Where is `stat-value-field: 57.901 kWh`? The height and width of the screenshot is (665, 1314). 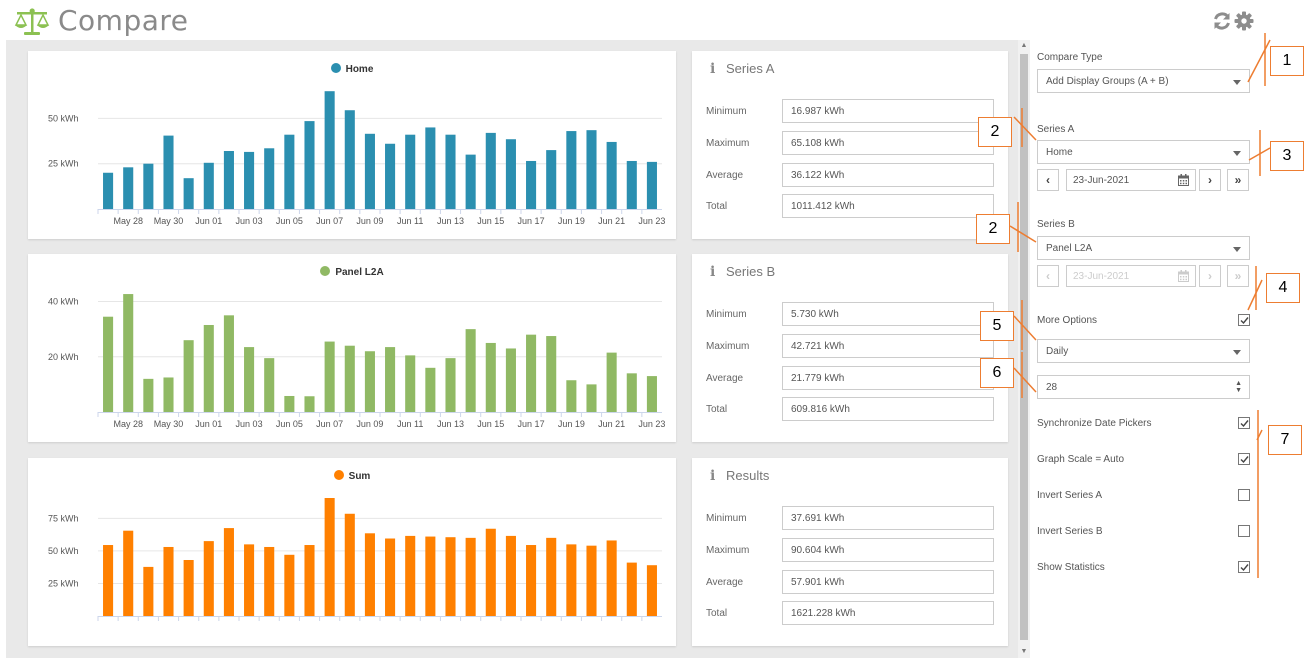 stat-value-field: 57.901 kWh is located at coordinates (888, 582).